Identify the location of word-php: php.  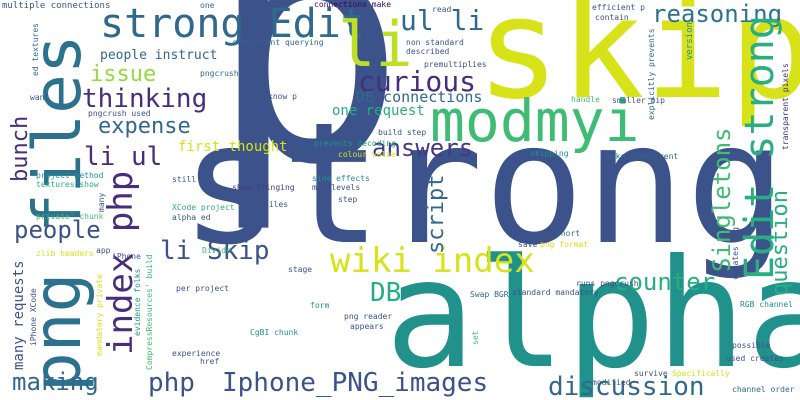
(171, 383).